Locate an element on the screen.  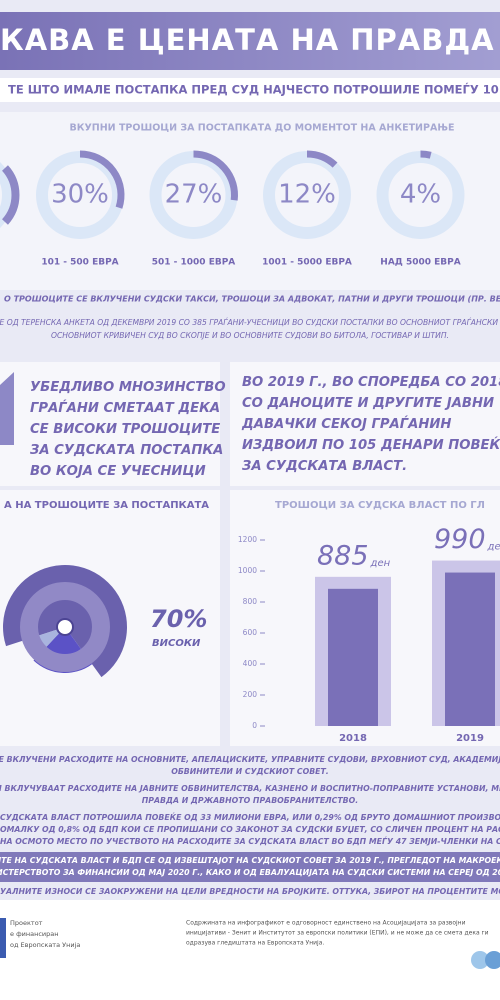
pie-value: 70% is located at coordinates (178, 619).